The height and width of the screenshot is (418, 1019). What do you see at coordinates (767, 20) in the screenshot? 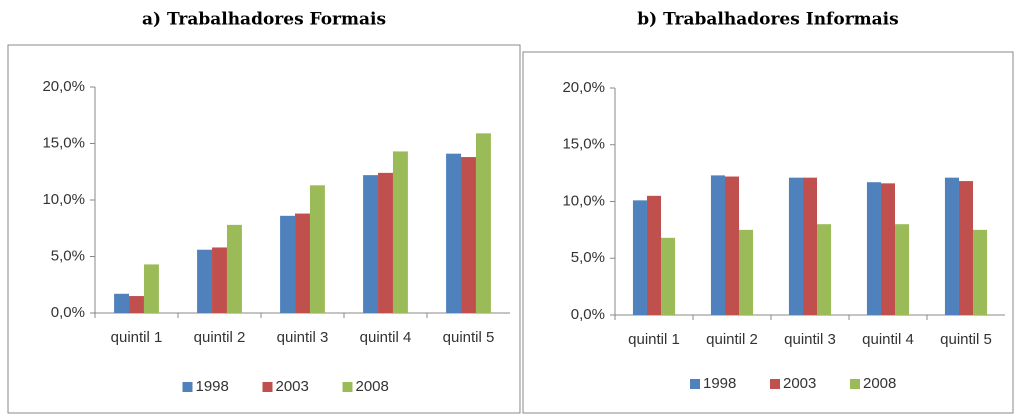
I see `chart-title: b) Trabalhadores Informais` at bounding box center [767, 20].